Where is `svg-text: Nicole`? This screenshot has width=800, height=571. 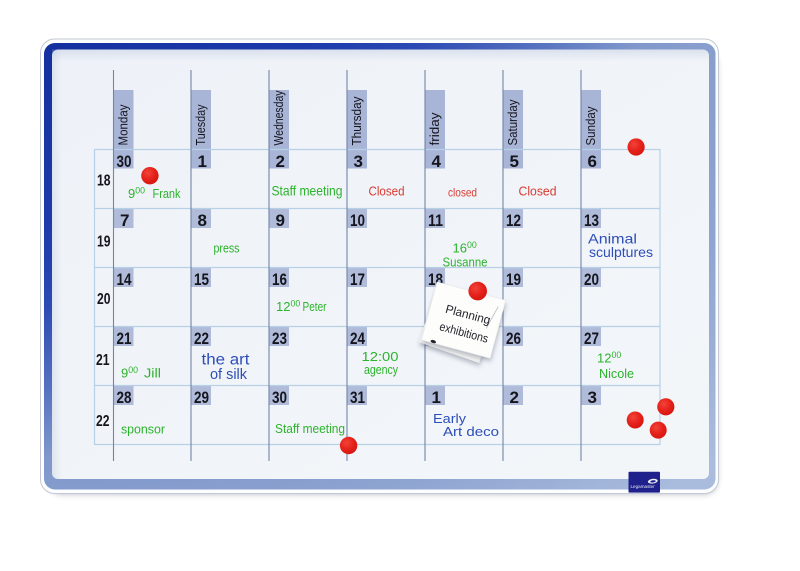
svg-text: Nicole is located at coordinates (616, 373).